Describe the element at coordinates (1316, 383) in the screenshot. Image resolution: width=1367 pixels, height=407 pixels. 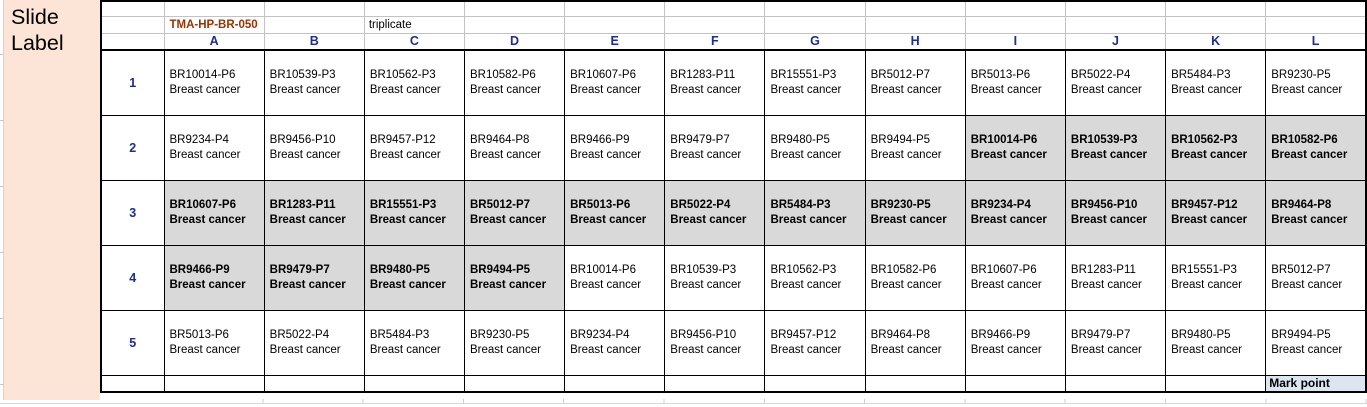
I see `mark-point-cell: Mark point` at that location.